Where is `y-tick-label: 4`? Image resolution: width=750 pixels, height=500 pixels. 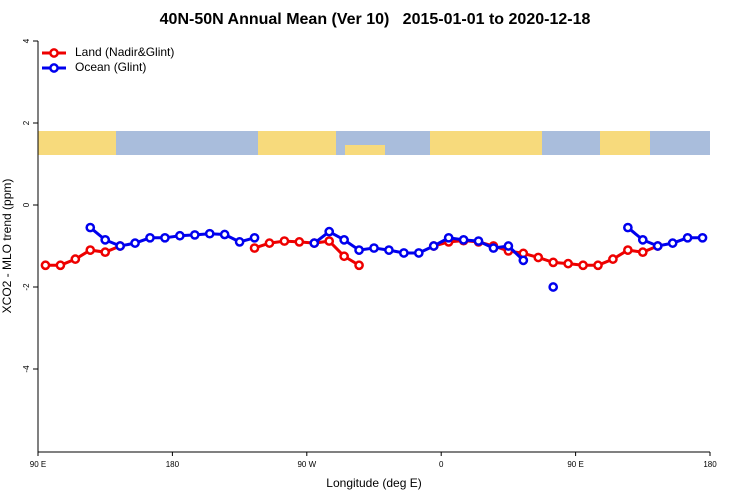 y-tick-label: 4 is located at coordinates (26, 40).